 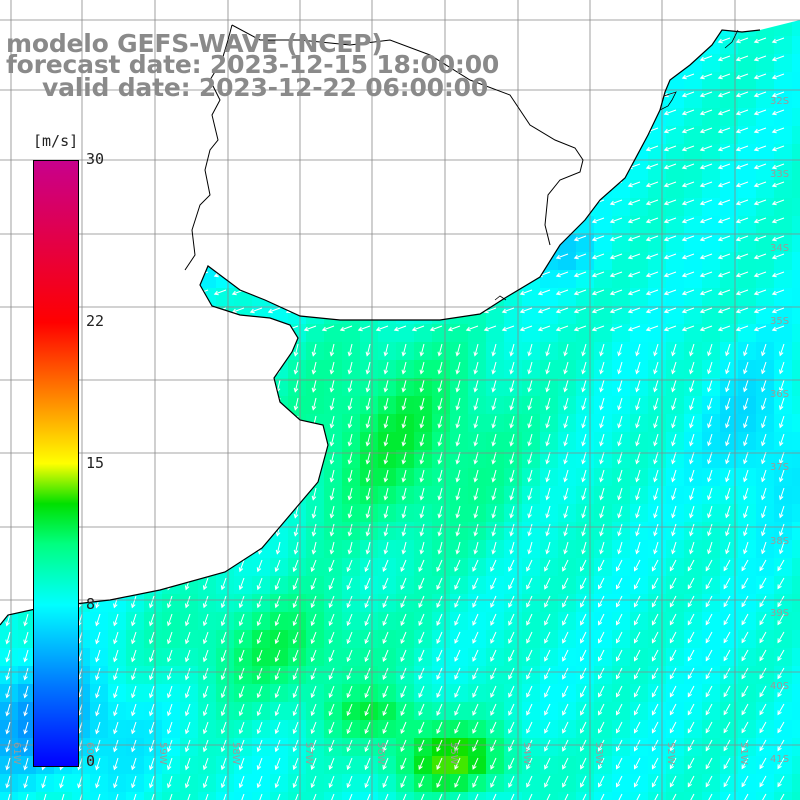 I want to click on longitude-label: 61W, so click(x=16, y=753).